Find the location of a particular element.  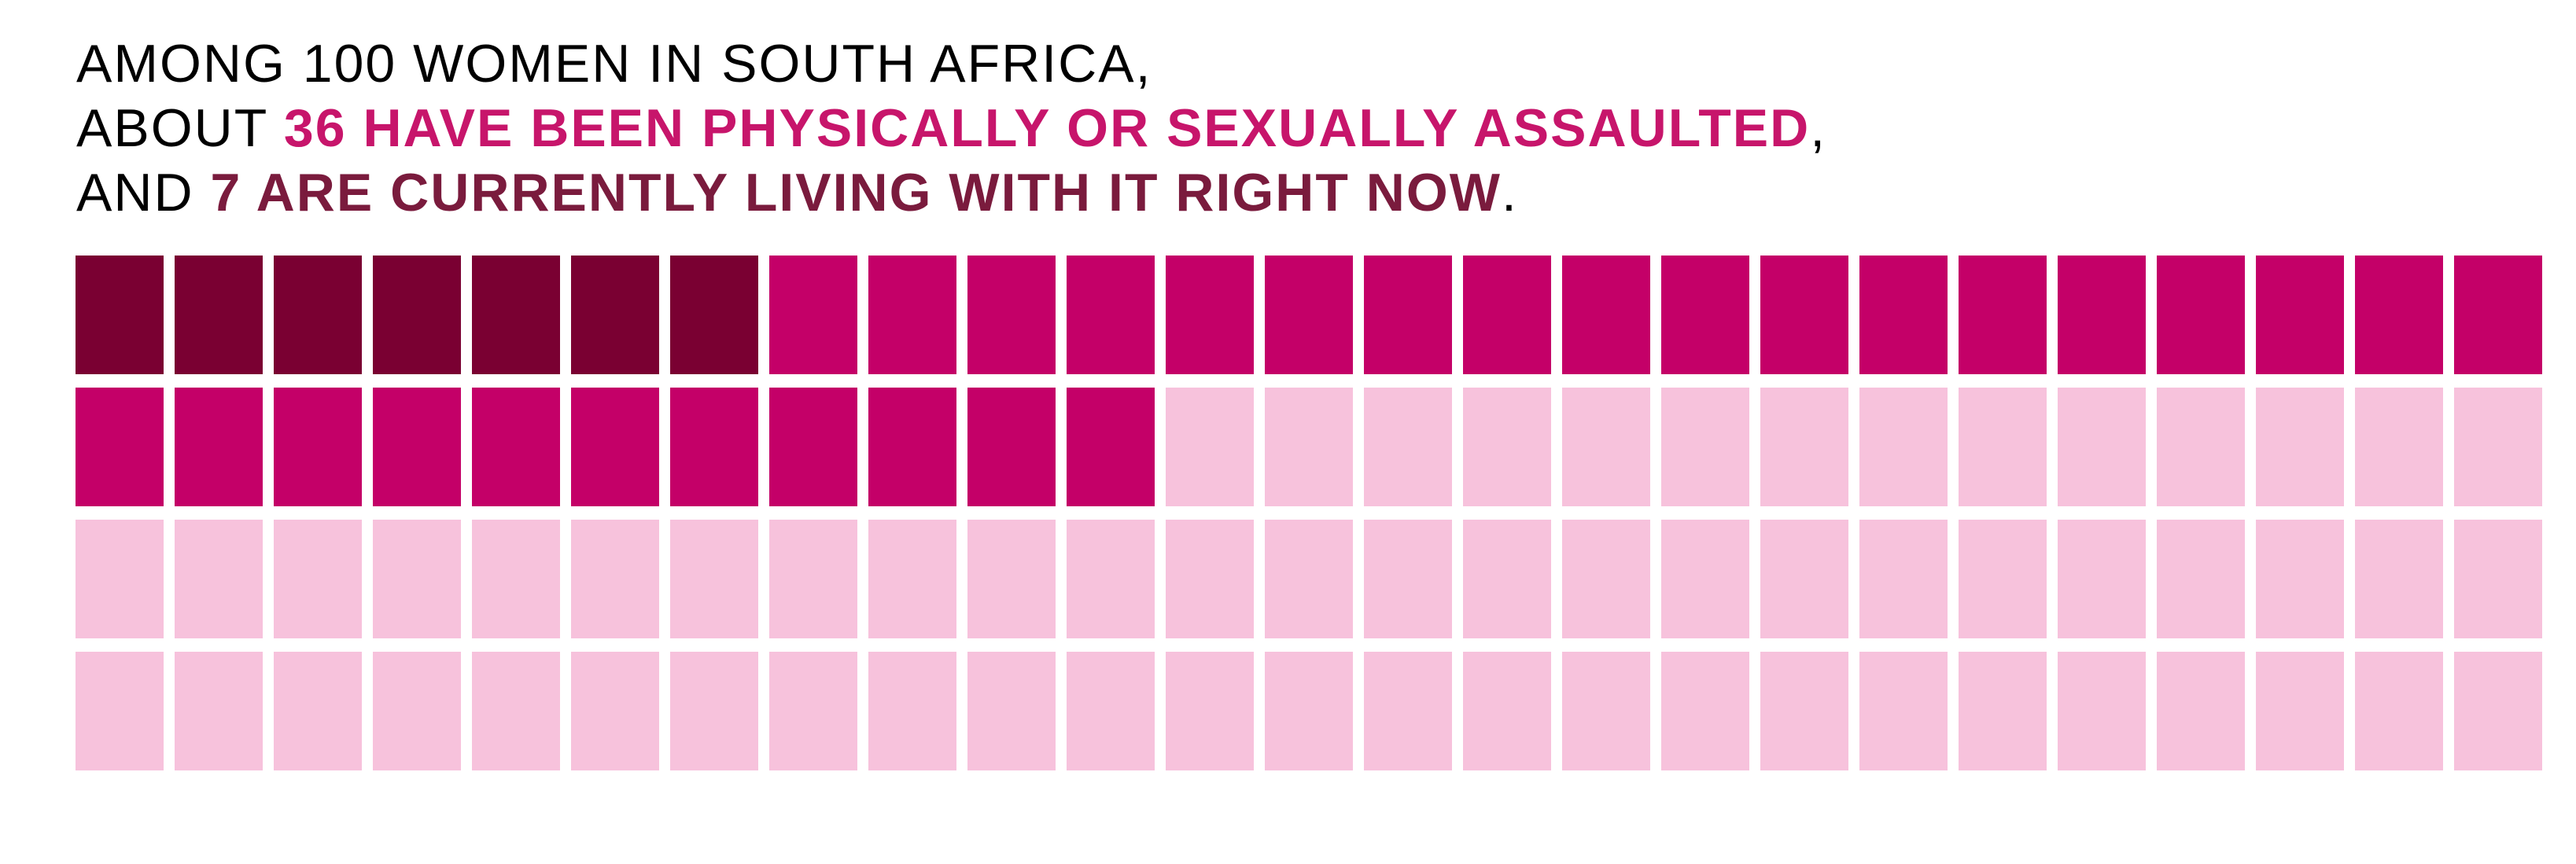

headline-line-1: AMONG 100 WOMEN IN SOUTH AFRICA, is located at coordinates (951, 63).